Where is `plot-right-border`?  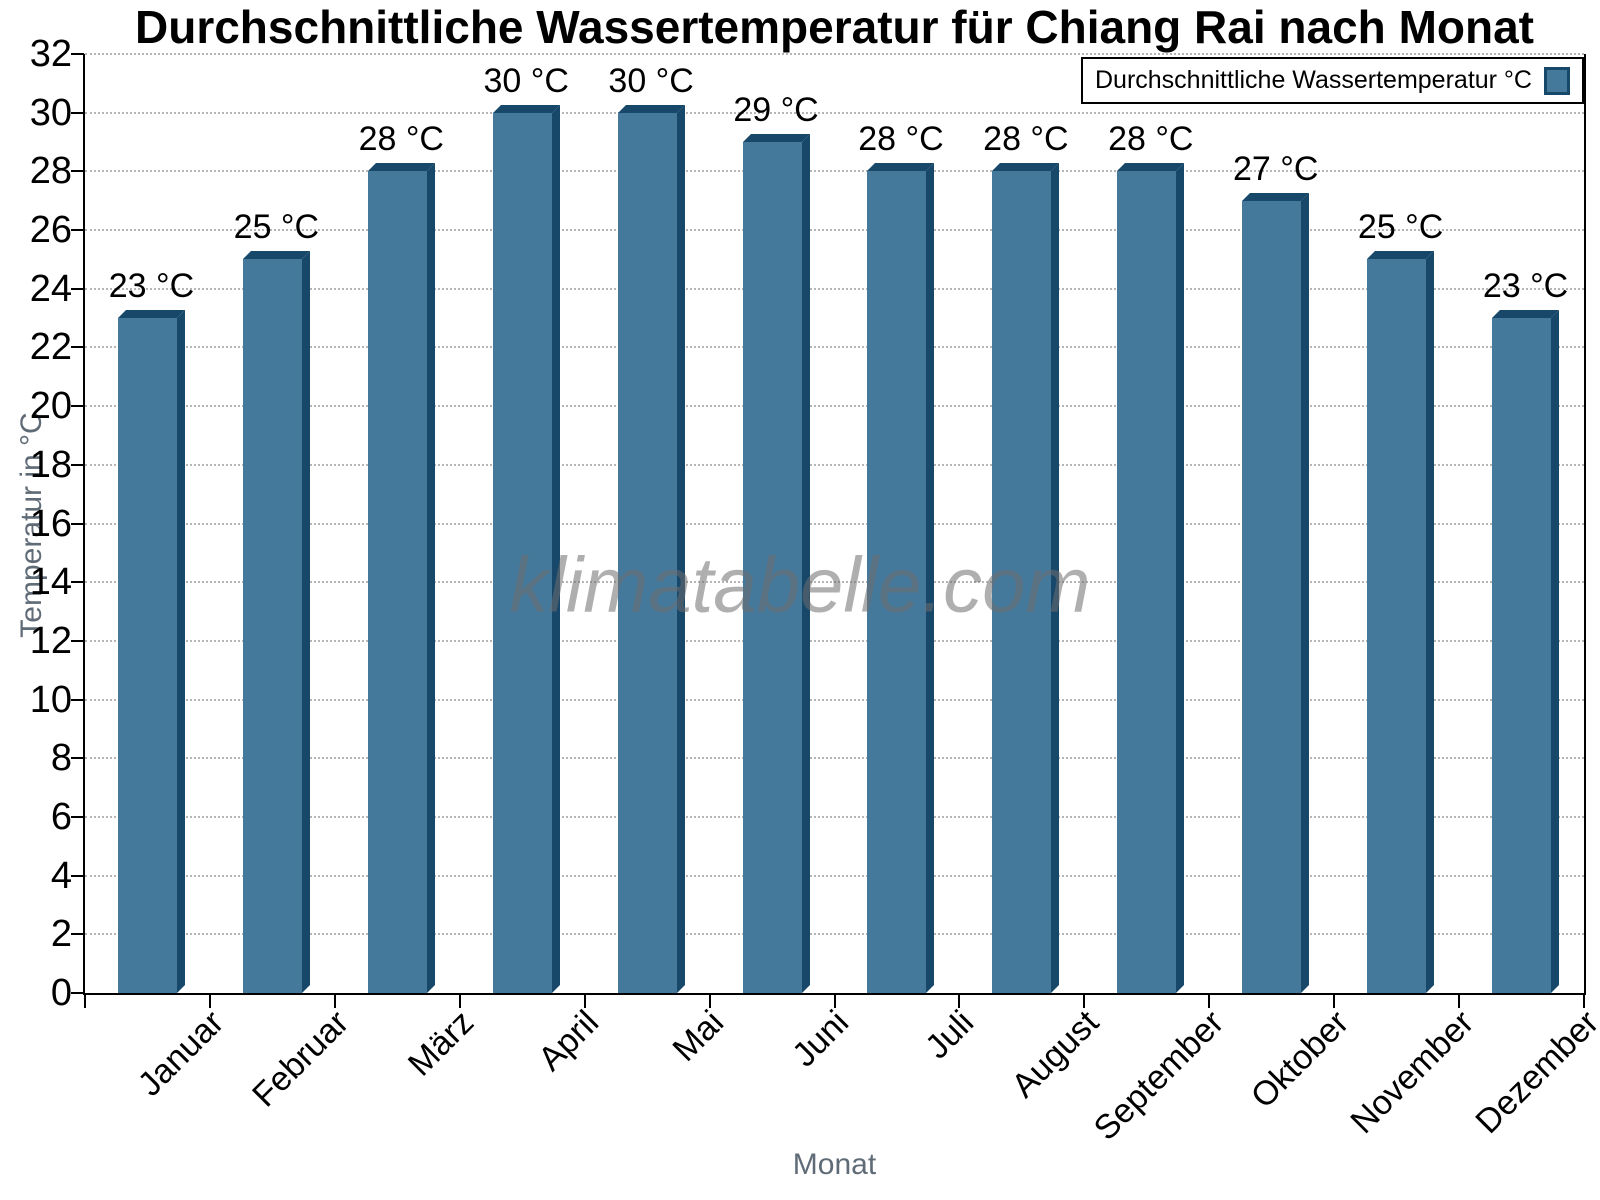
plot-right-border is located at coordinates (1585, 524).